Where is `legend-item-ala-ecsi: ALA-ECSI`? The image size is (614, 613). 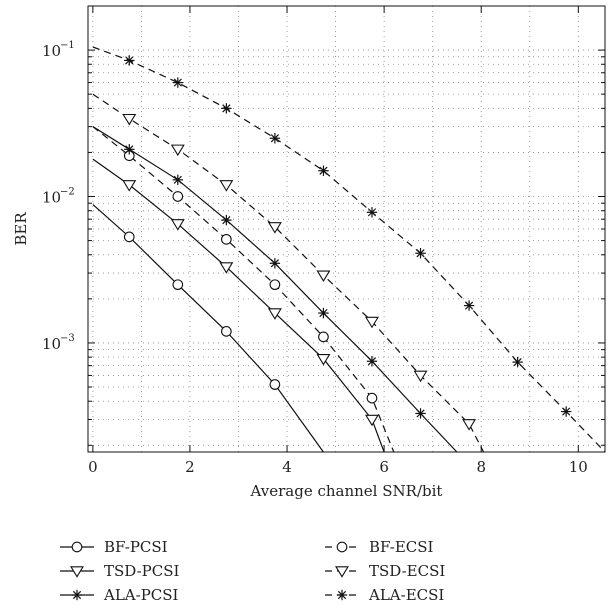 legend-item-ala-ecsi: ALA-ECSI is located at coordinates (384, 595).